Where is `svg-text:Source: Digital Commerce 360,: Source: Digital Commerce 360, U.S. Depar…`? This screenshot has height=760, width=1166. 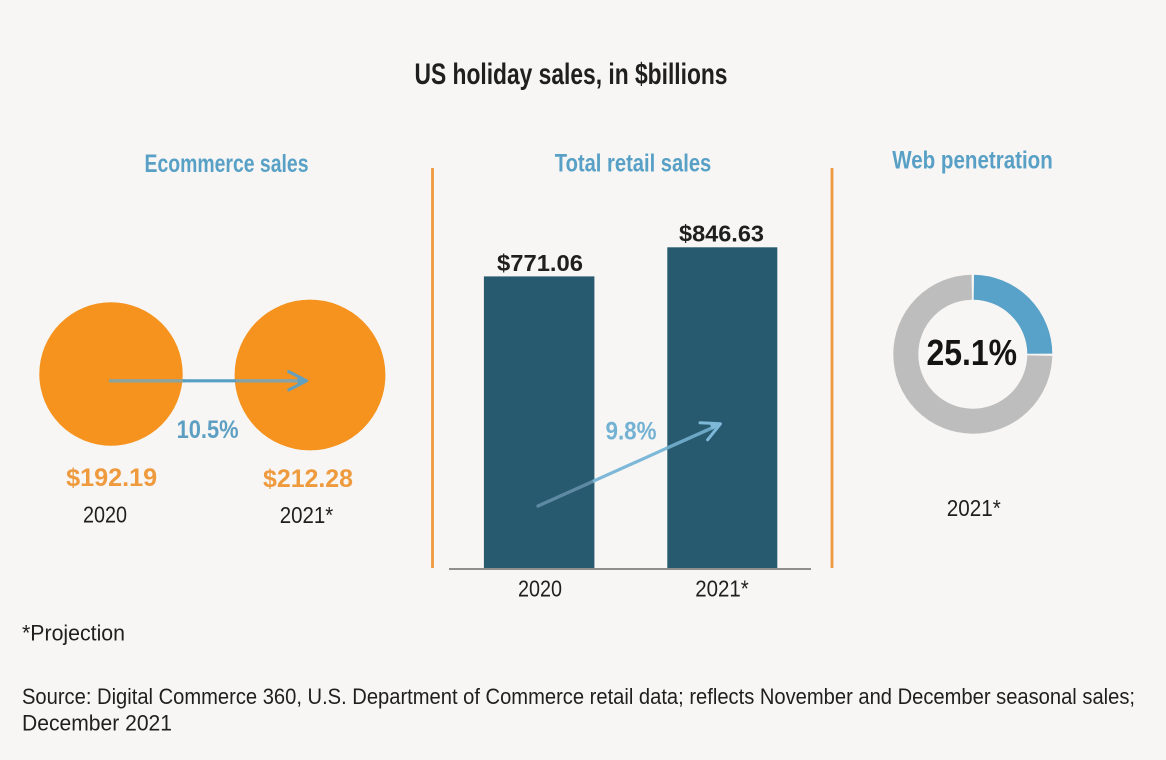 svg-text:Source: Digital Commerce 360,: Source: Digital Commerce 360, U.S. Depar… is located at coordinates (578, 696).